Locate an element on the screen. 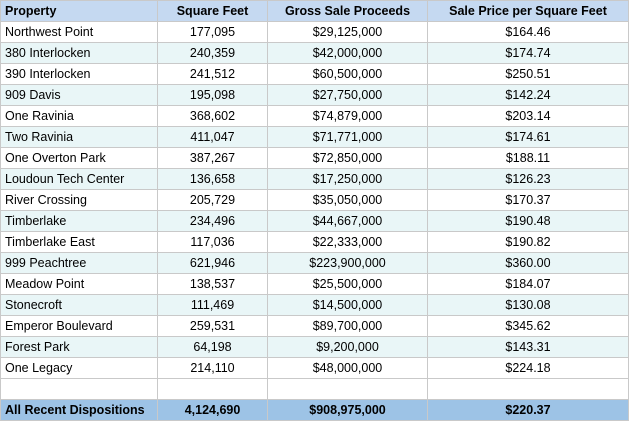  table-row: River Crossing 205,729 $35,050,000 $170.37 is located at coordinates (314, 200).